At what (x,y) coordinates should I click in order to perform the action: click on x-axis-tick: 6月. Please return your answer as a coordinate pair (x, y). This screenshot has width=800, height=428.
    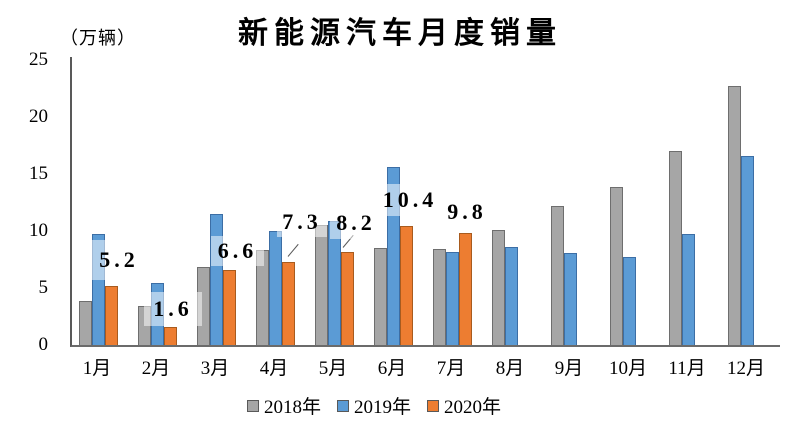
    Looking at the image, I should click on (392, 368).